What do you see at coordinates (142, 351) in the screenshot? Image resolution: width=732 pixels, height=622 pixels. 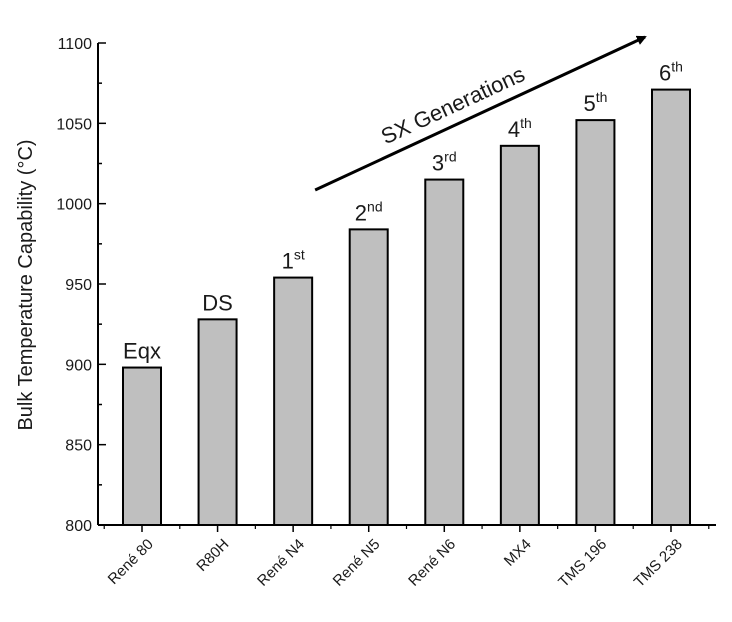 I see `bar-annotation-1: Eqx` at bounding box center [142, 351].